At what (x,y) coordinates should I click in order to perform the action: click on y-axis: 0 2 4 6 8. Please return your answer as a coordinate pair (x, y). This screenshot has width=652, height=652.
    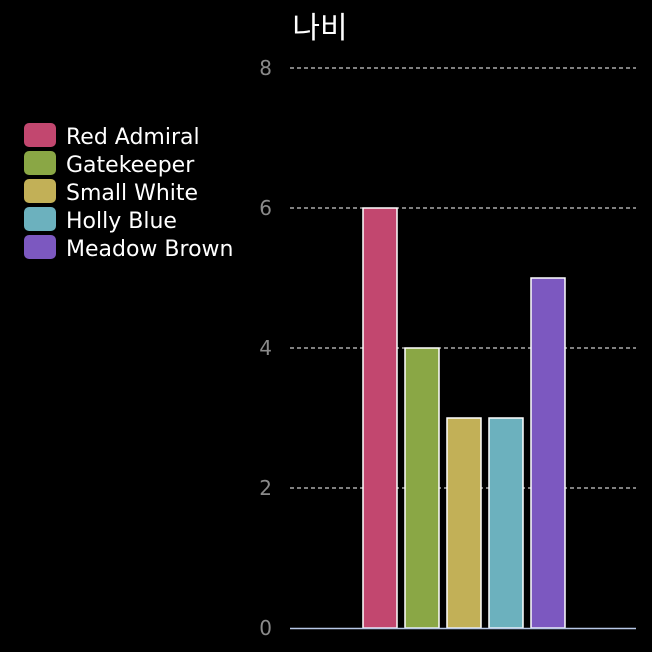
    Looking at the image, I should click on (265, 348).